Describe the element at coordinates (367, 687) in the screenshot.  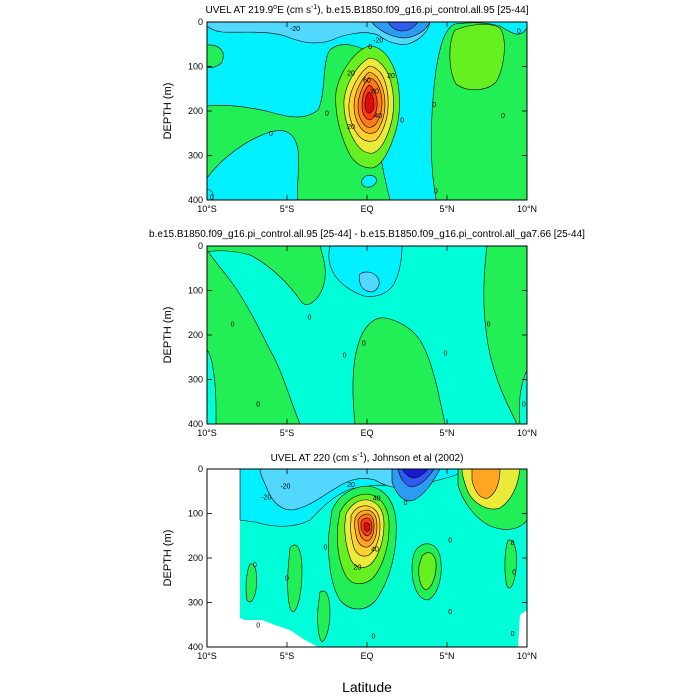
I see `x-axis-label: Latitude` at that location.